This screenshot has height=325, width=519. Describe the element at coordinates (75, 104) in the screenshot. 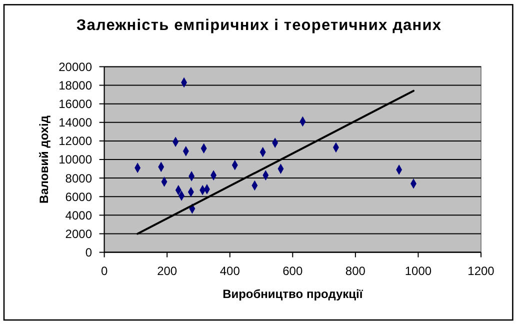

I see `y-tick-label: 16000` at that location.